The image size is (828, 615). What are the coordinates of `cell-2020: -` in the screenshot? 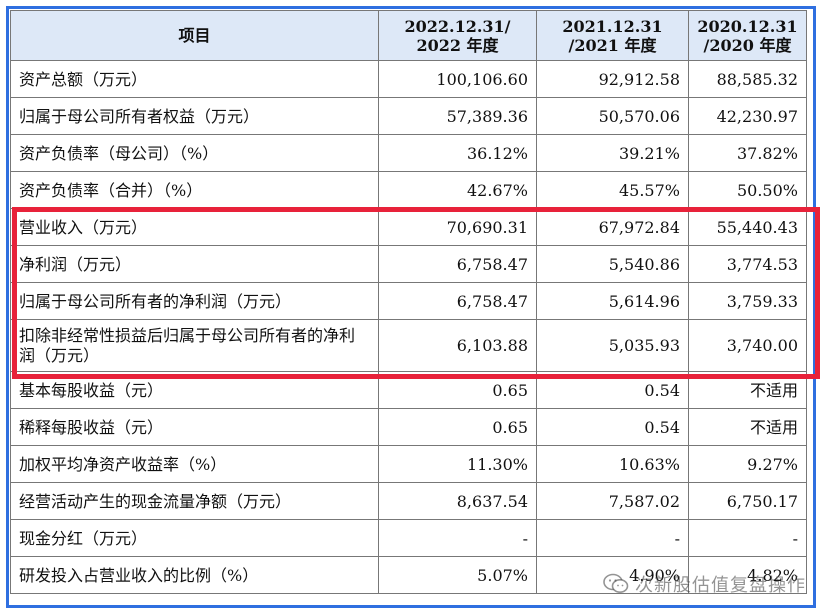 It's located at (747, 538).